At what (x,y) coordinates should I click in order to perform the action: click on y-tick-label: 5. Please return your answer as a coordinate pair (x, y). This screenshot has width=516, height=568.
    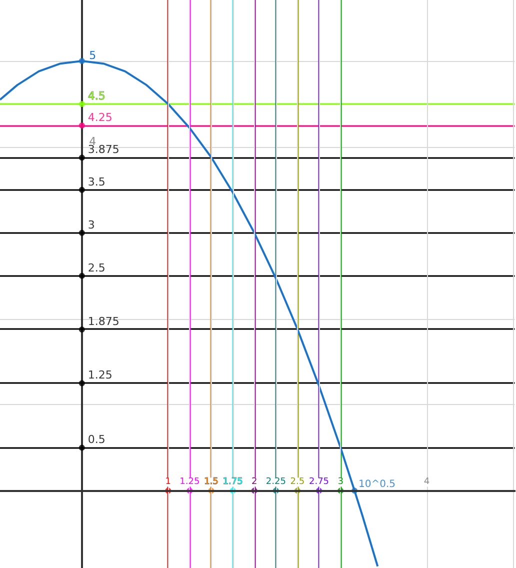
    Looking at the image, I should click on (92, 55).